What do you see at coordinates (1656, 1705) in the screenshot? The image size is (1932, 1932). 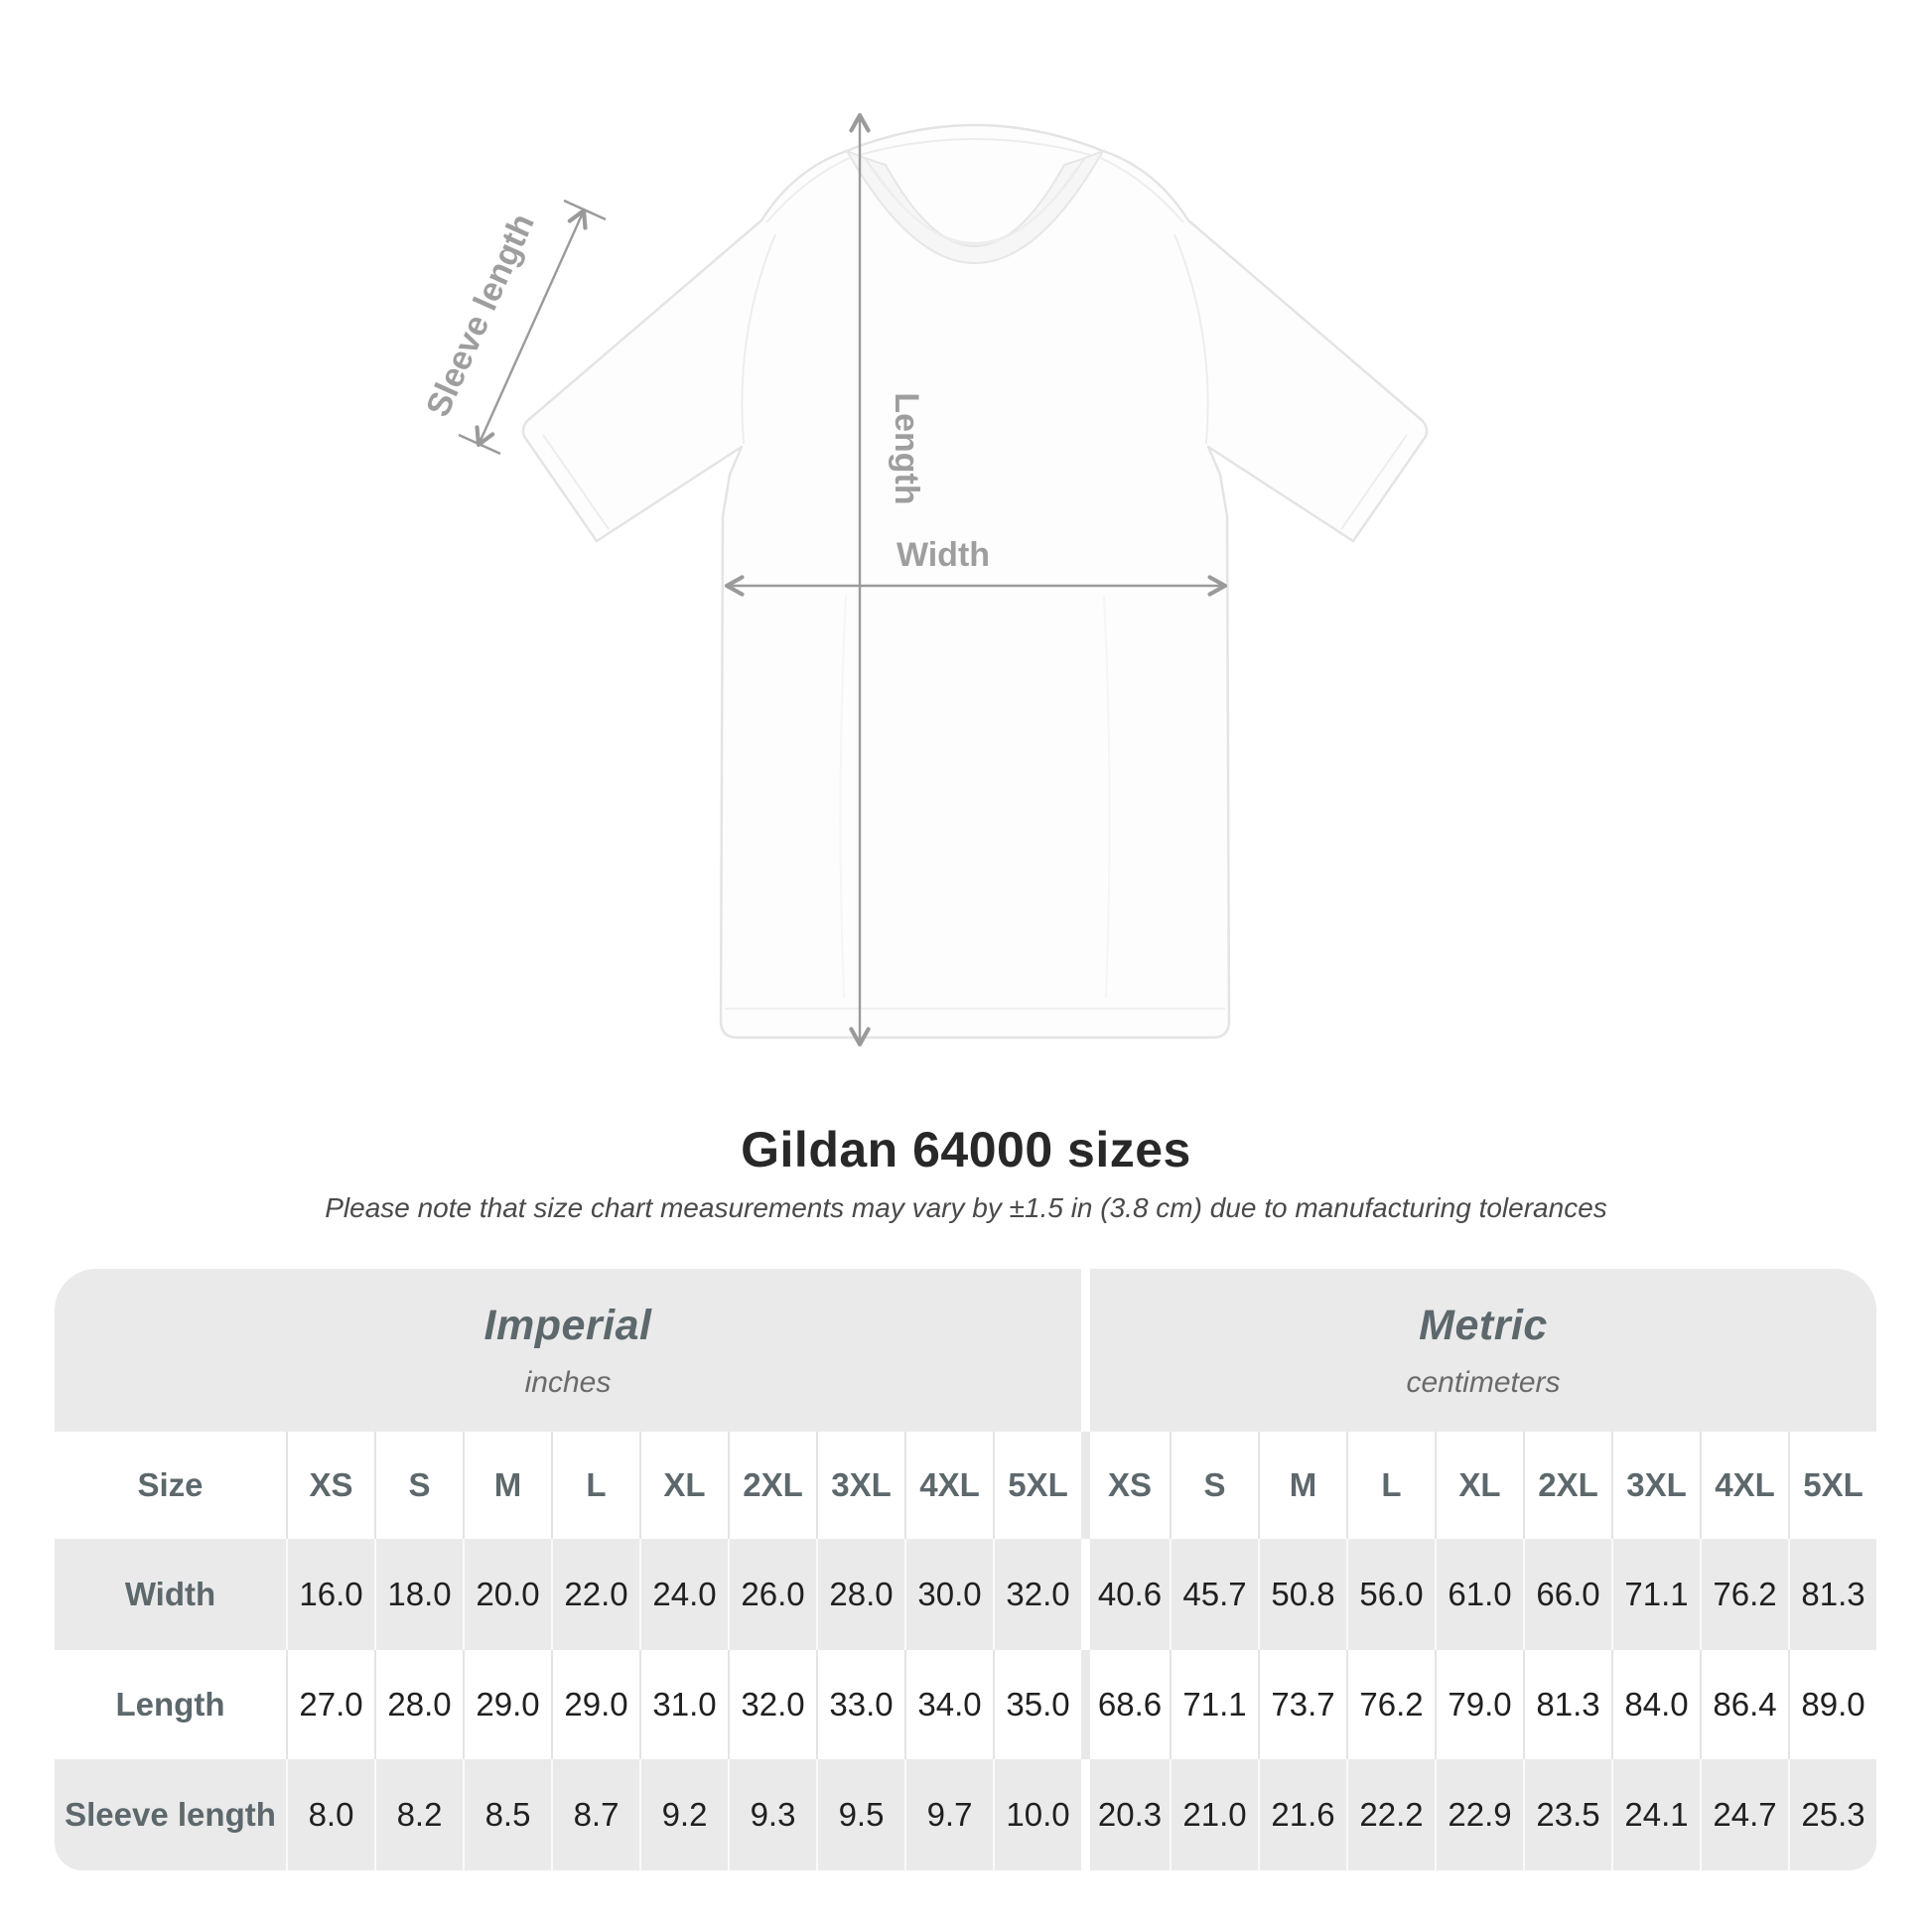 I see `value-cell: 84.0` at bounding box center [1656, 1705].